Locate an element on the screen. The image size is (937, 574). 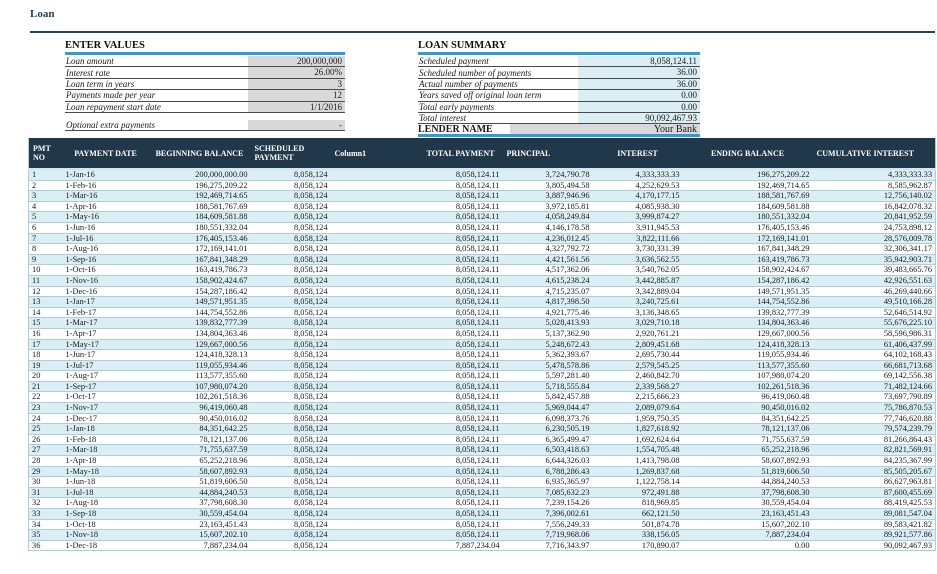
cell-beginning-balance: 184,609,581.88 is located at coordinates (199, 217).